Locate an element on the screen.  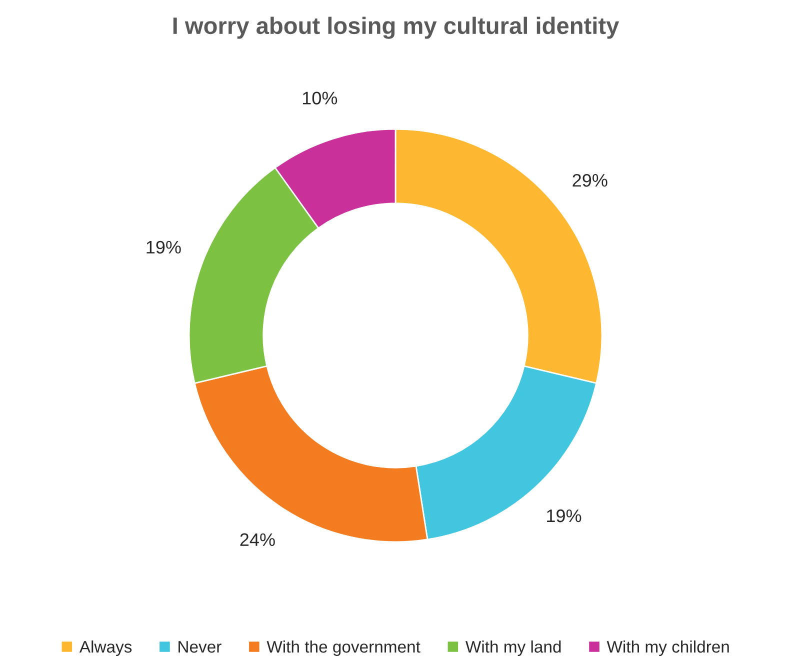
chart-title: I worry about losing my cultural identity is located at coordinates (396, 27).